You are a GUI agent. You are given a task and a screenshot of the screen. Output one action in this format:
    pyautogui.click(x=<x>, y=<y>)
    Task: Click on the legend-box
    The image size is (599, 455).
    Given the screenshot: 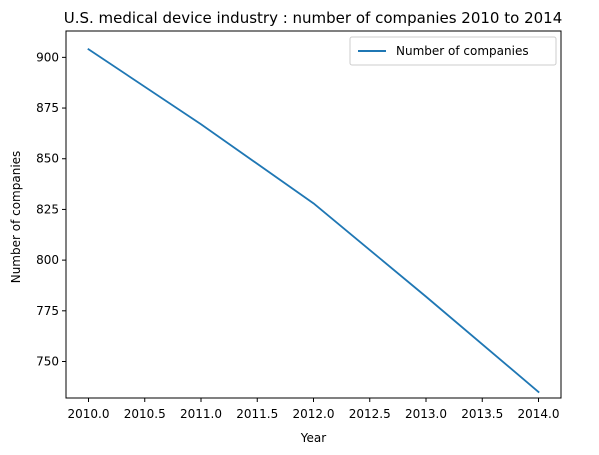 What is the action you would take?
    pyautogui.click(x=453, y=51)
    